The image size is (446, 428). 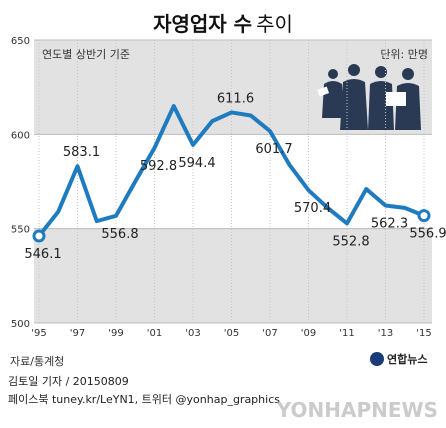 What do you see at coordinates (20, 135) in the screenshot?
I see `y-tick-label: 600` at bounding box center [20, 135].